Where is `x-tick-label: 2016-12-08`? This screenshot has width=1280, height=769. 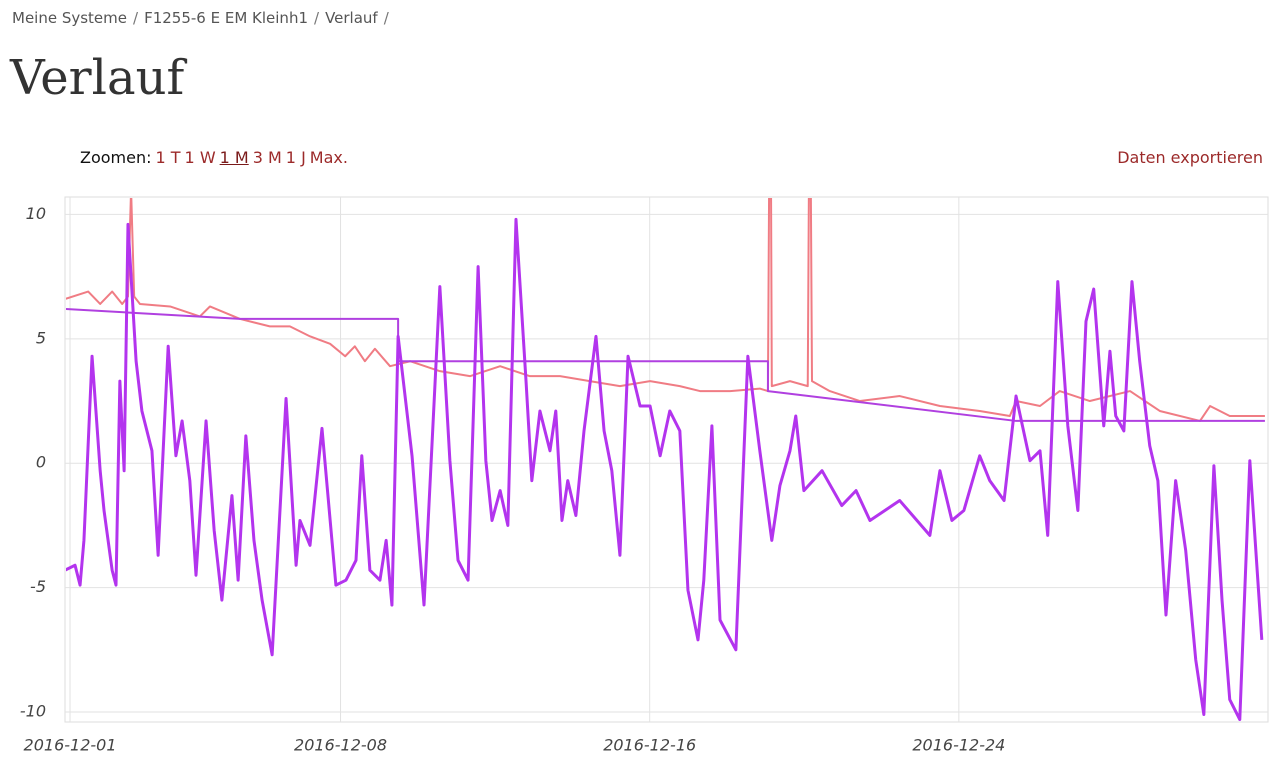
x-tick-label: 2016-12-08 is located at coordinates (340, 745).